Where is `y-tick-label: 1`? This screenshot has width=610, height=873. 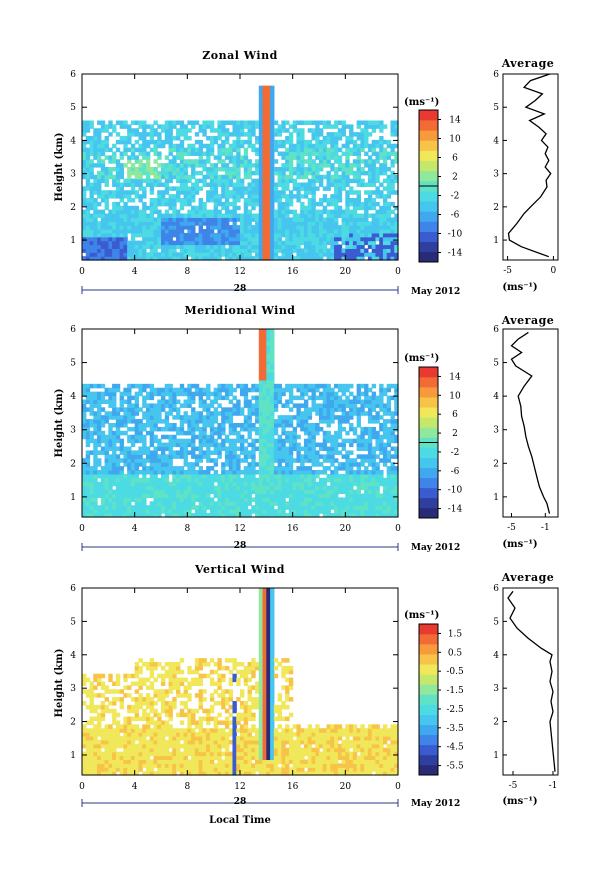
y-tick-label: 1 is located at coordinates (73, 498).